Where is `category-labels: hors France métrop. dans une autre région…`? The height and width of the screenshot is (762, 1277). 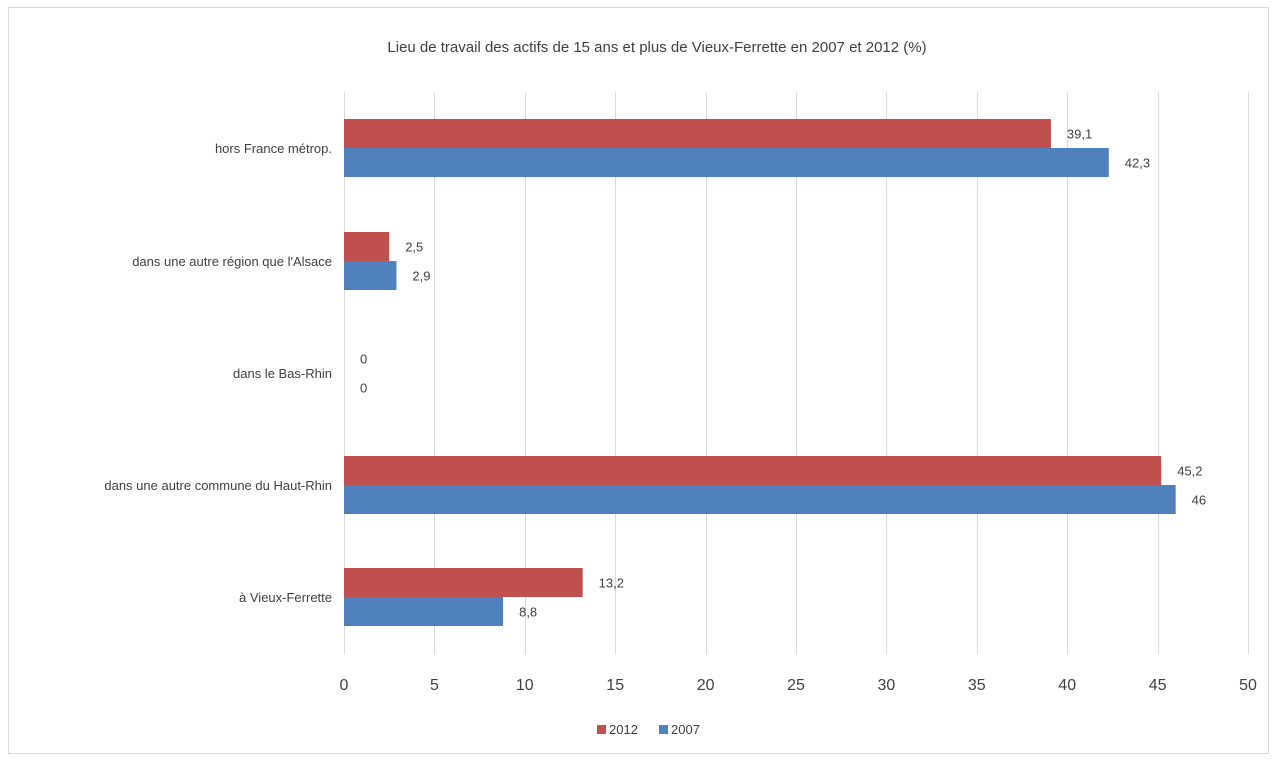
category-labels: hors France métrop. dans une autre région… is located at coordinates (218, 373).